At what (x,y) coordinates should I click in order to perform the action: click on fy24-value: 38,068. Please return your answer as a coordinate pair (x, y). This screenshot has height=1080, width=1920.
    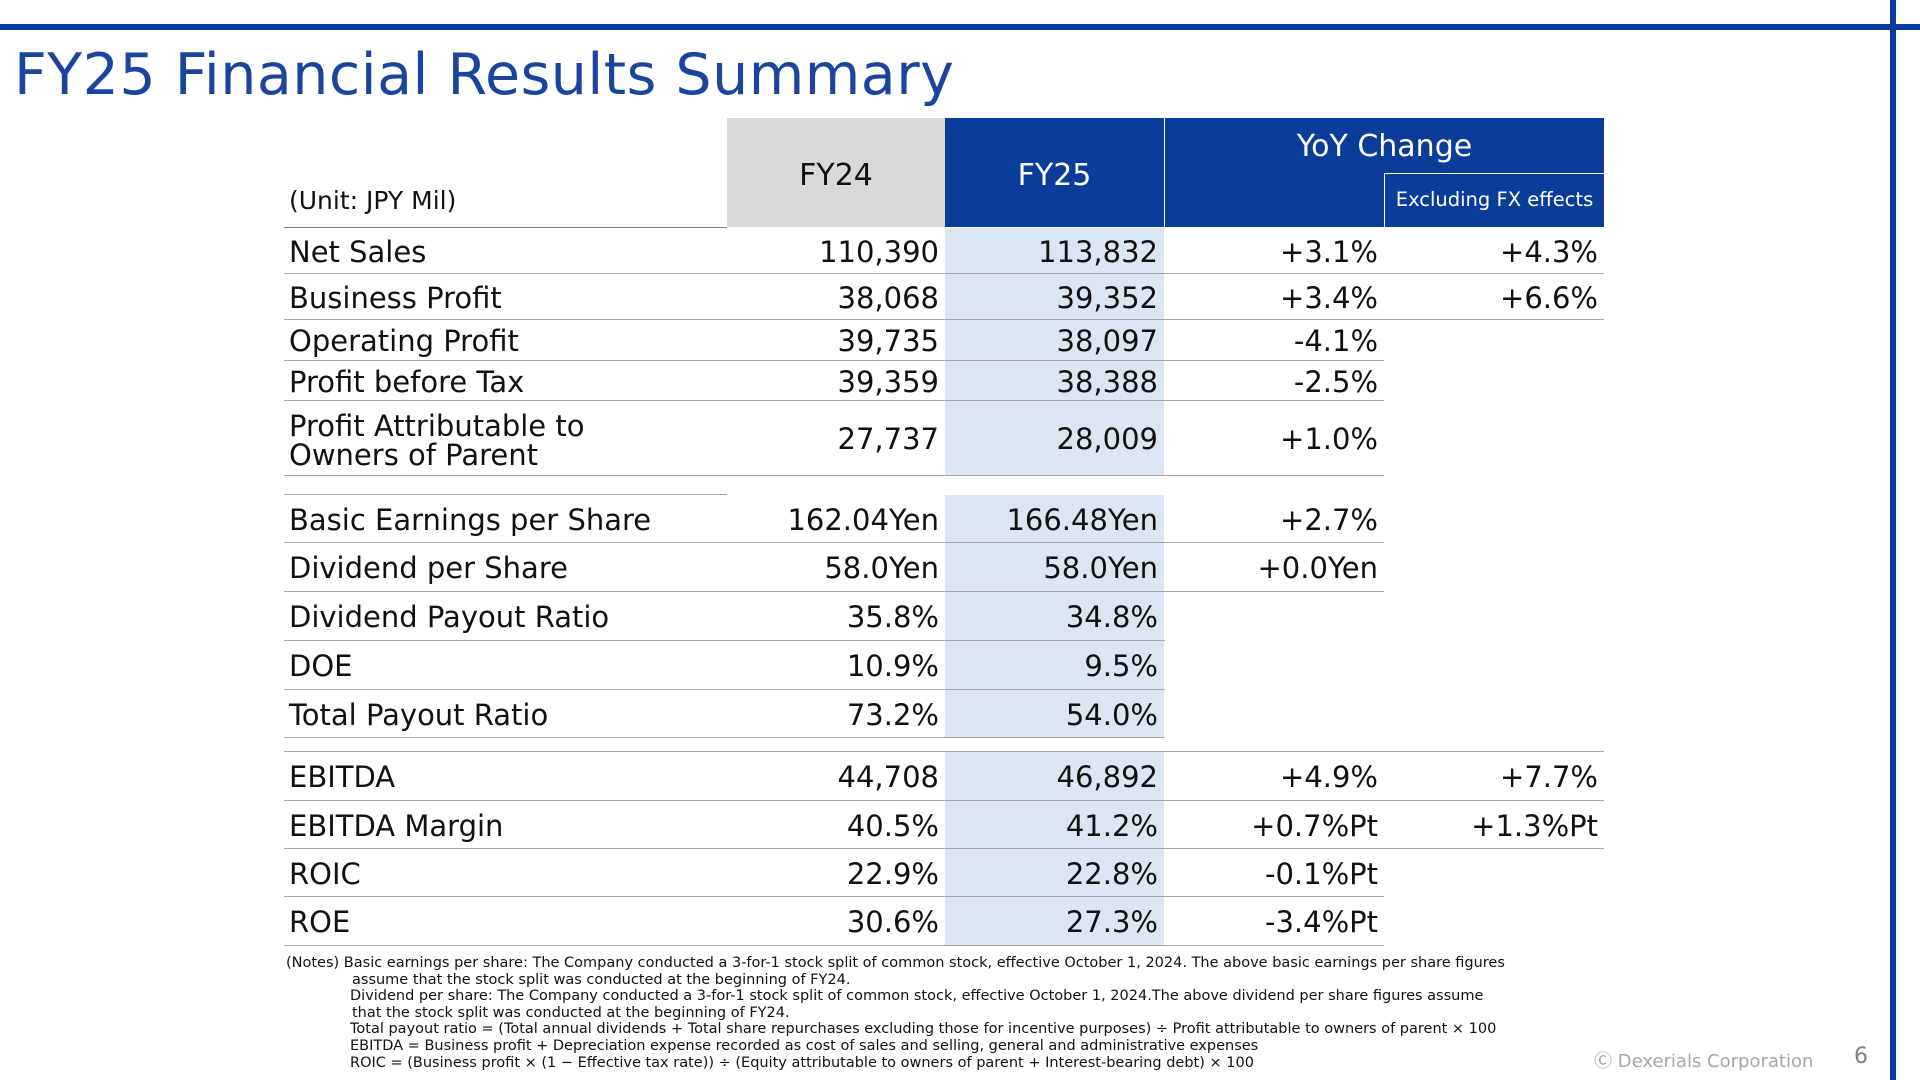
    Looking at the image, I should click on (888, 298).